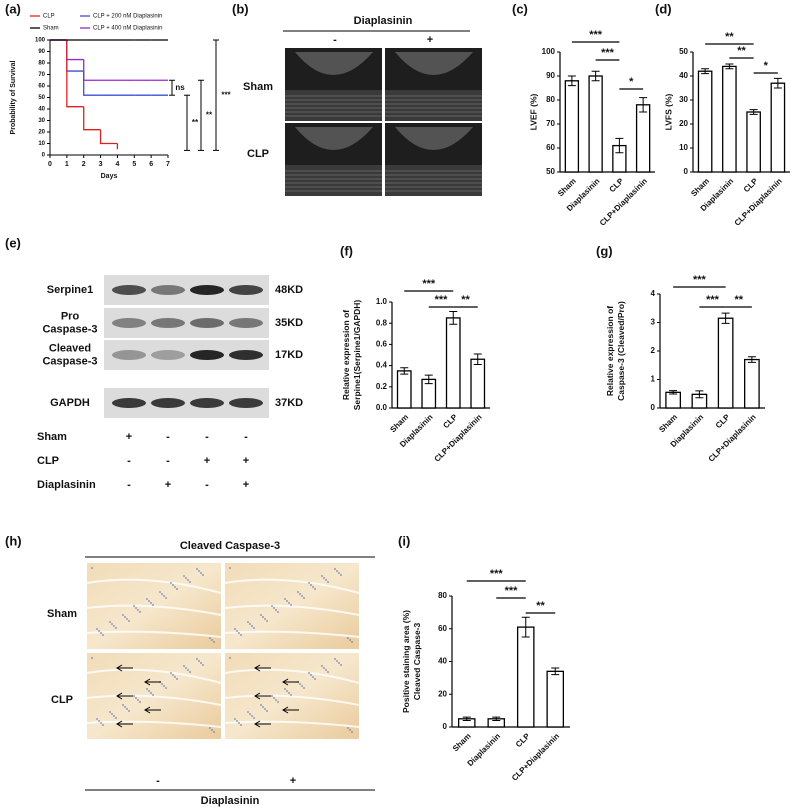  What do you see at coordinates (127, 29) in the screenshot?
I see `legend-label: CLP + 400 nM Diaplasinin` at bounding box center [127, 29].